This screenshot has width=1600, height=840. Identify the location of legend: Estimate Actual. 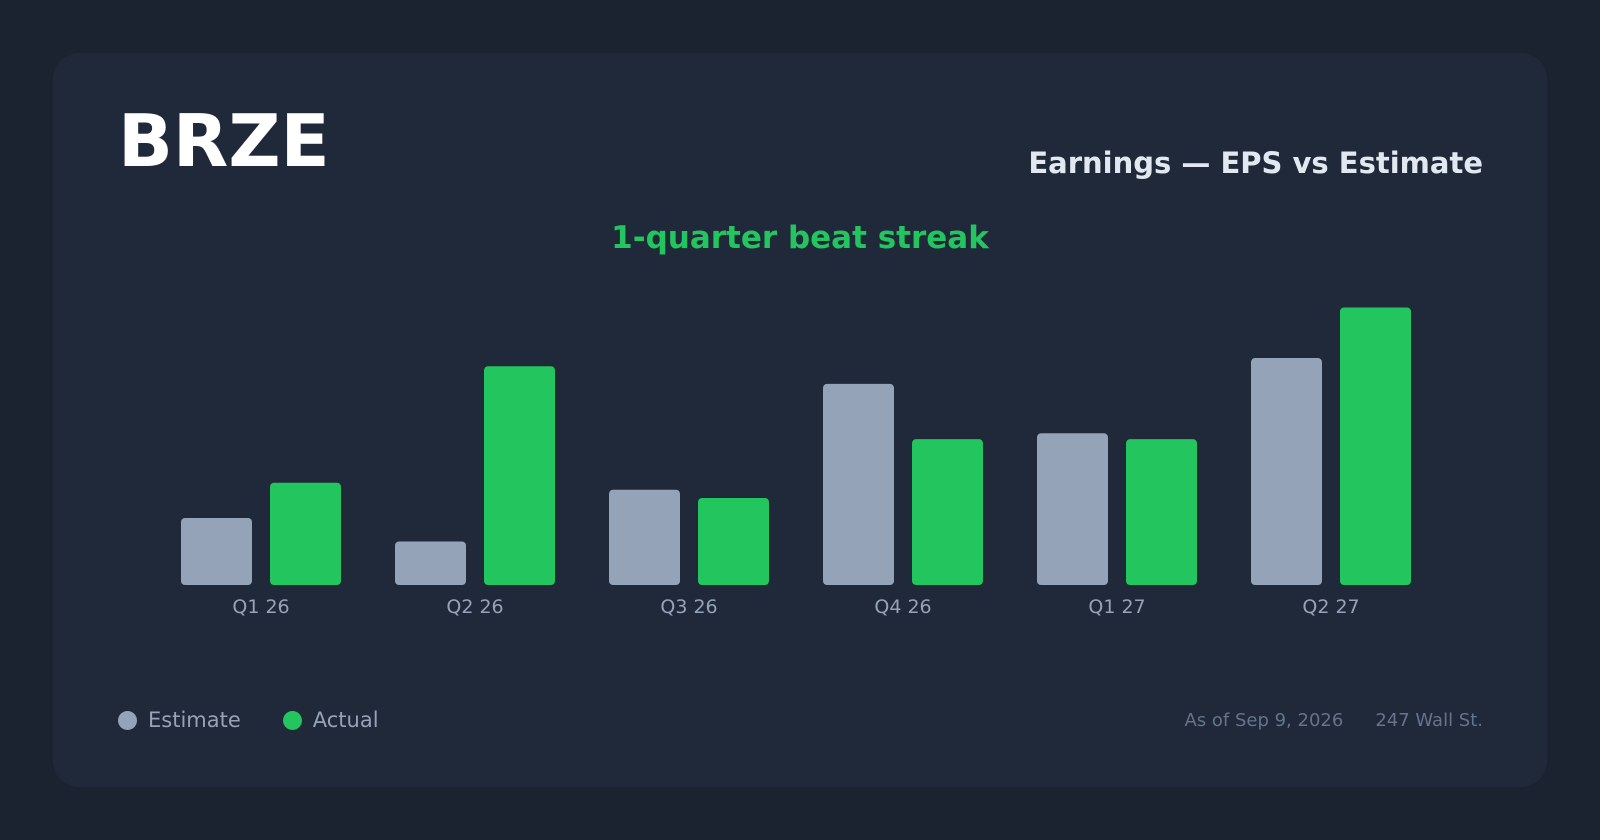
(269, 720).